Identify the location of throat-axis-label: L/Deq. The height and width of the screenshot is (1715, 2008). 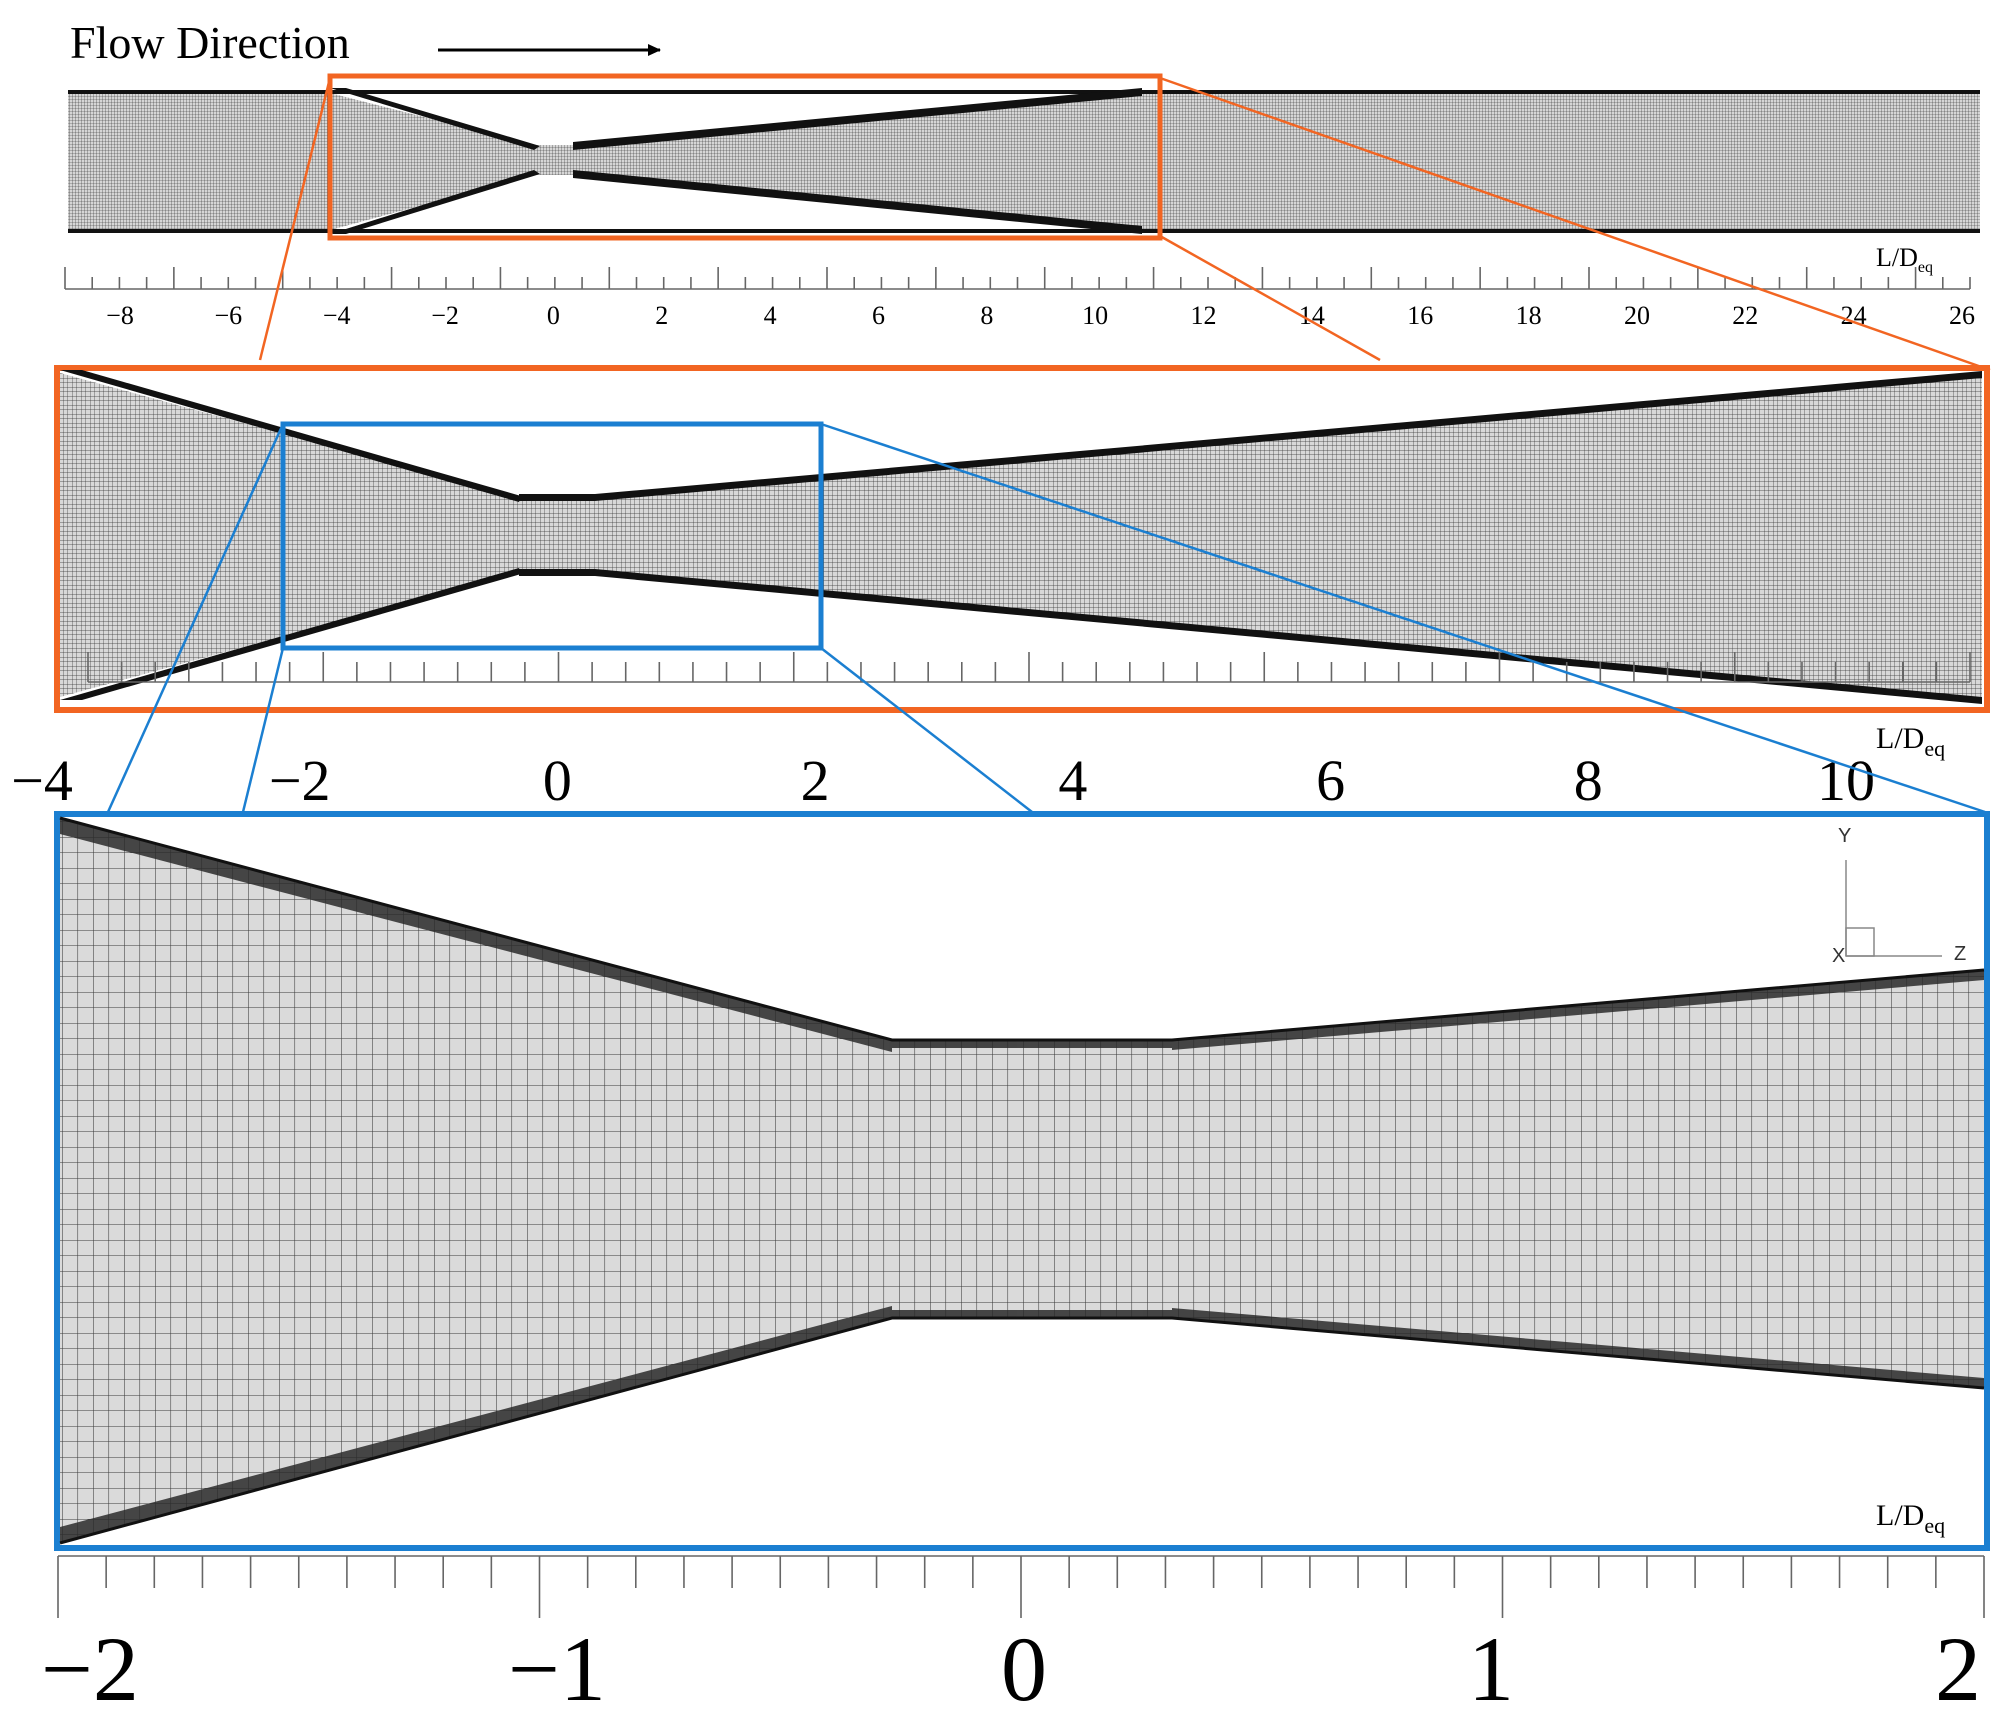
(1910, 1518).